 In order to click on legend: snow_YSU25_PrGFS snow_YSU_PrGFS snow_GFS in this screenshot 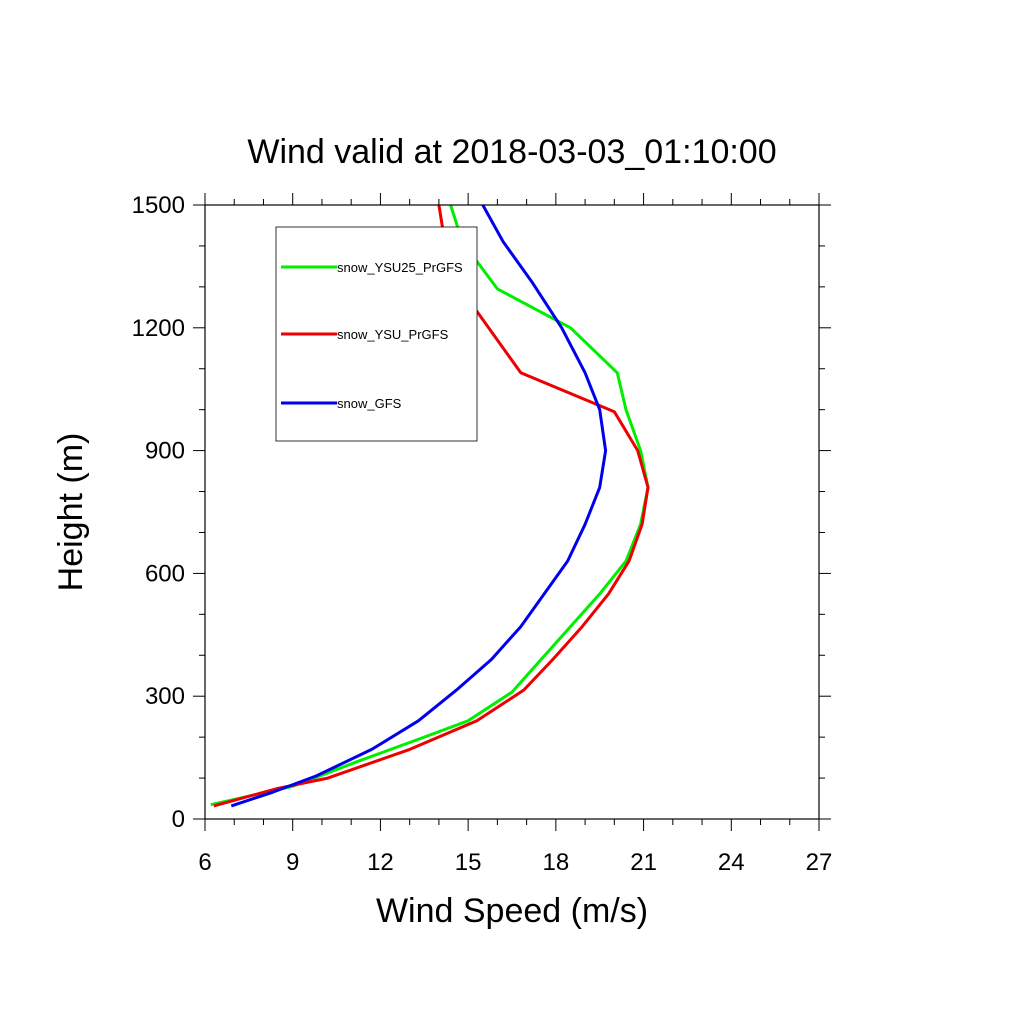, I will do `click(376, 334)`.